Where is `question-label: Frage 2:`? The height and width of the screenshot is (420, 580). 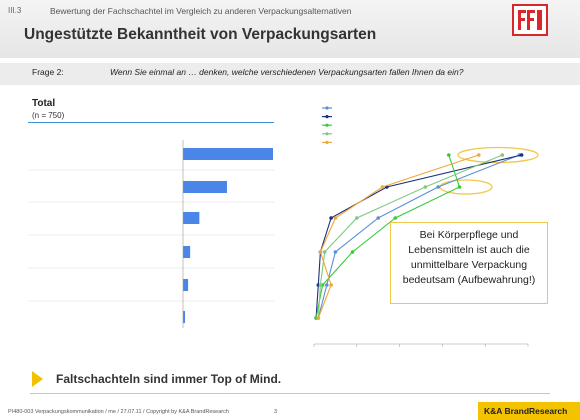
question-label: Frage 2: is located at coordinates (48, 72).